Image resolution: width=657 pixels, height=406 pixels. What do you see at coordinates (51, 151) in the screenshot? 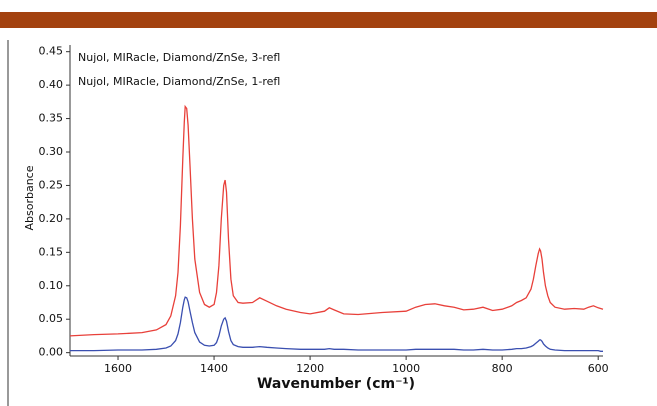
I see `y-tick-label: 0.30` at bounding box center [51, 151].